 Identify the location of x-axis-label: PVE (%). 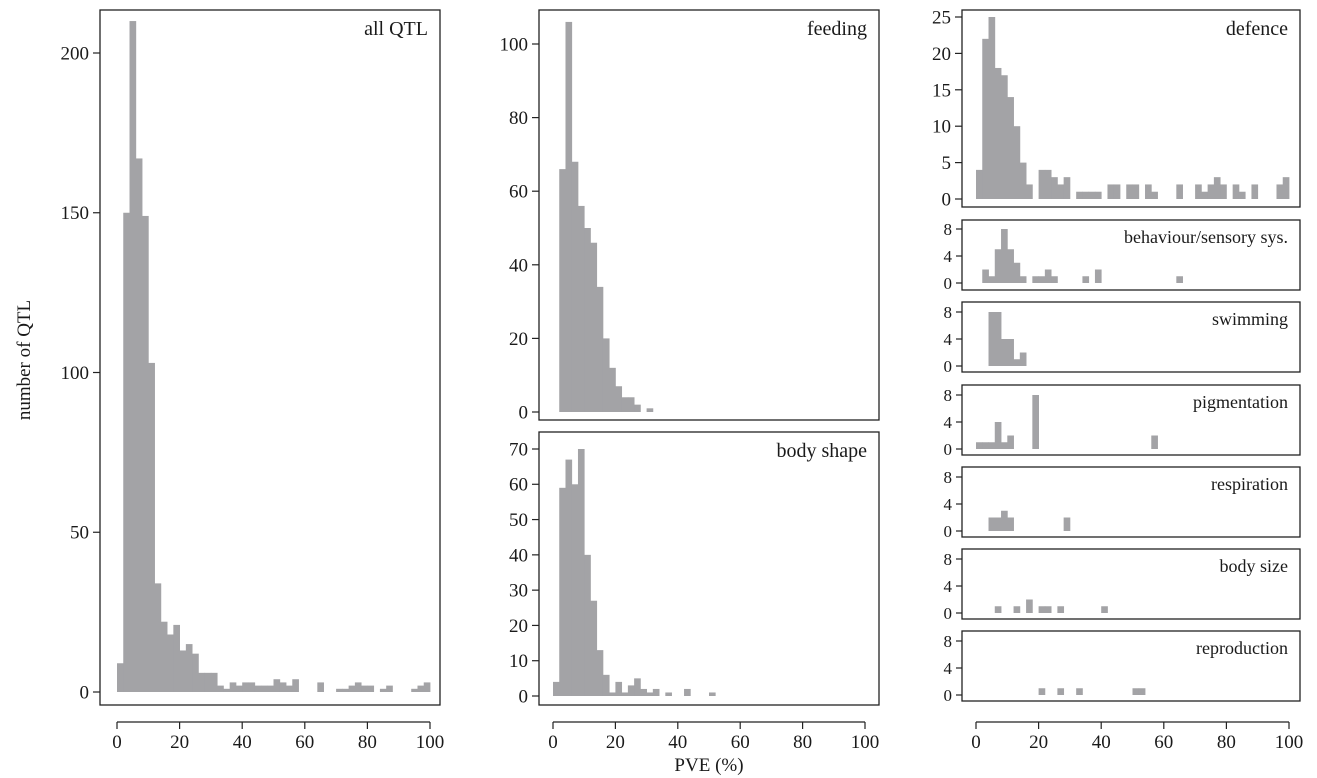
(708, 765).